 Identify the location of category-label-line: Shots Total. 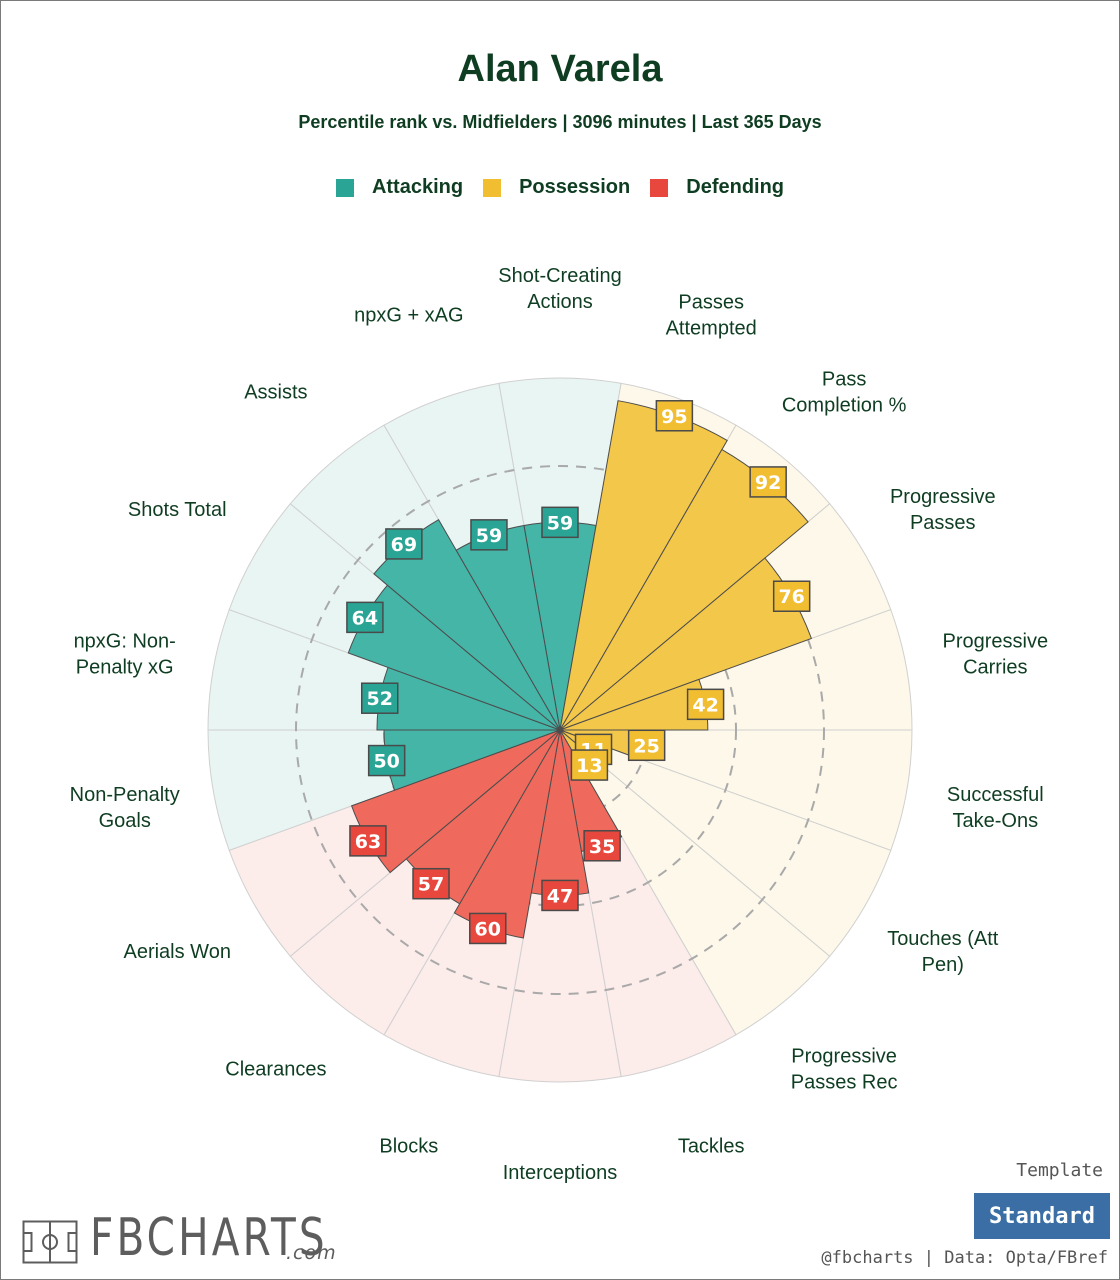
(177, 510).